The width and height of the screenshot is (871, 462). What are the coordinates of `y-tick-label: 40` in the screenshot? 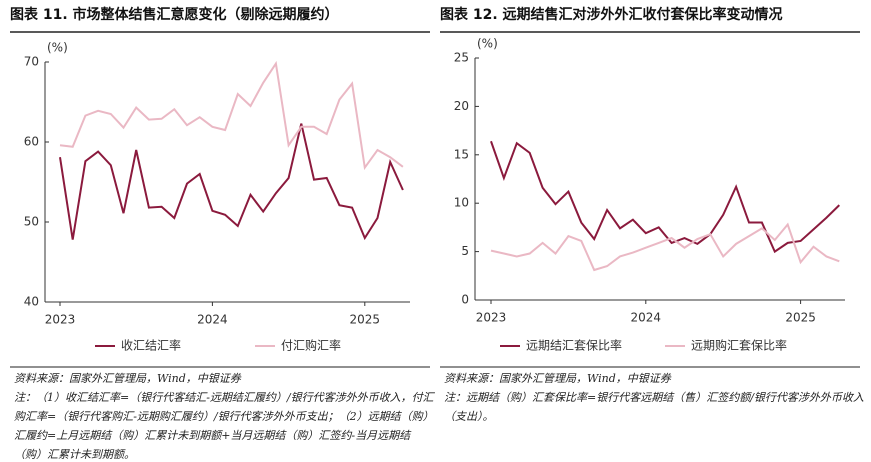 It's located at (31, 302).